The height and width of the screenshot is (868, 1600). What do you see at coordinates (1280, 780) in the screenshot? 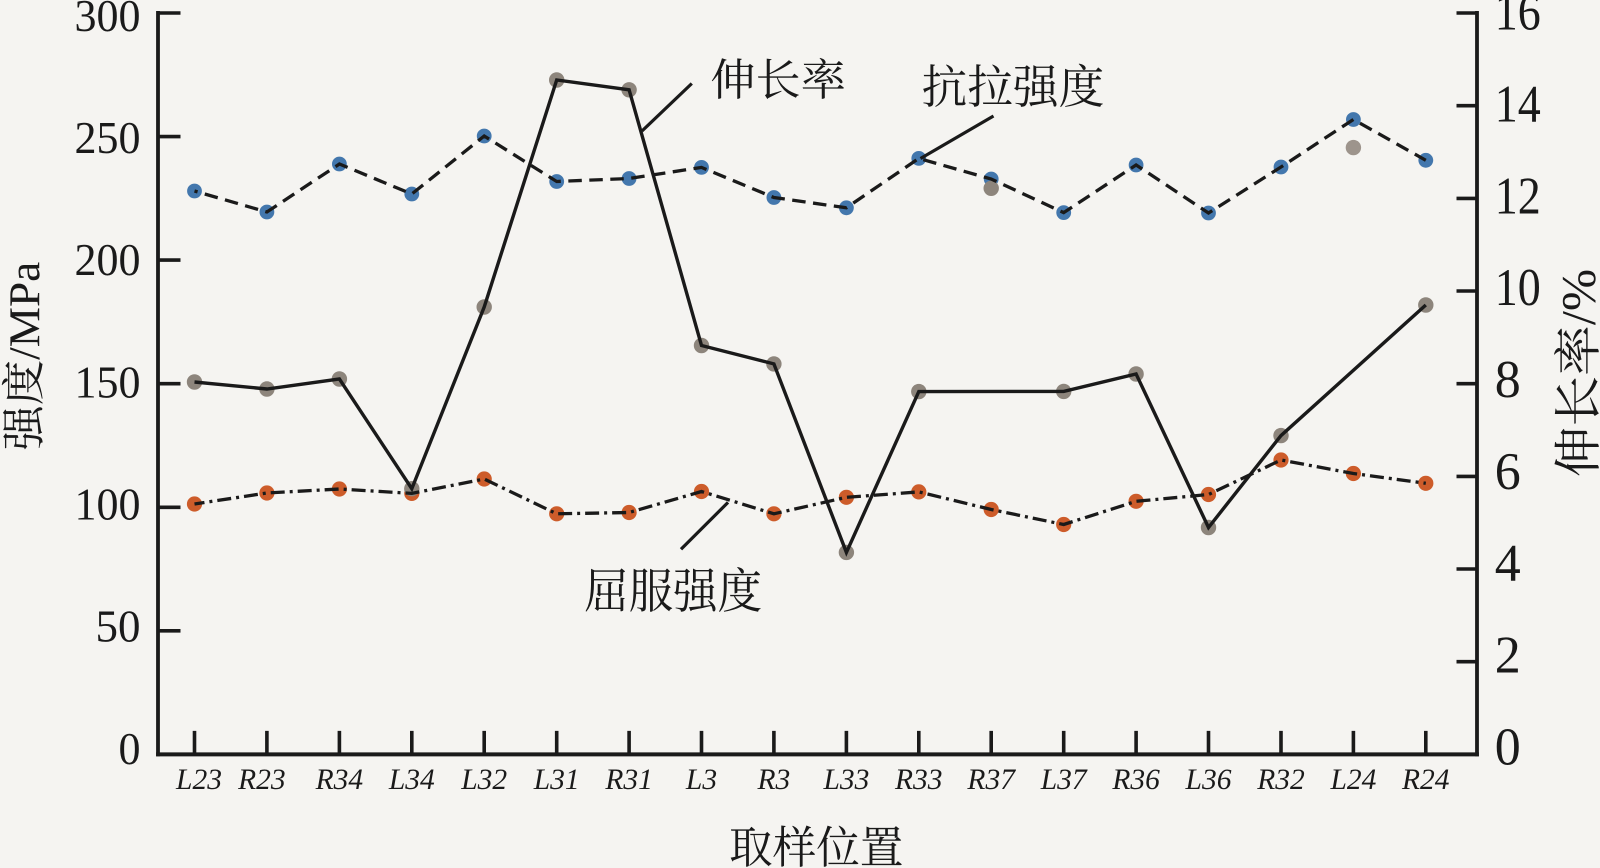
I see `svg-text: R32` at bounding box center [1280, 780].